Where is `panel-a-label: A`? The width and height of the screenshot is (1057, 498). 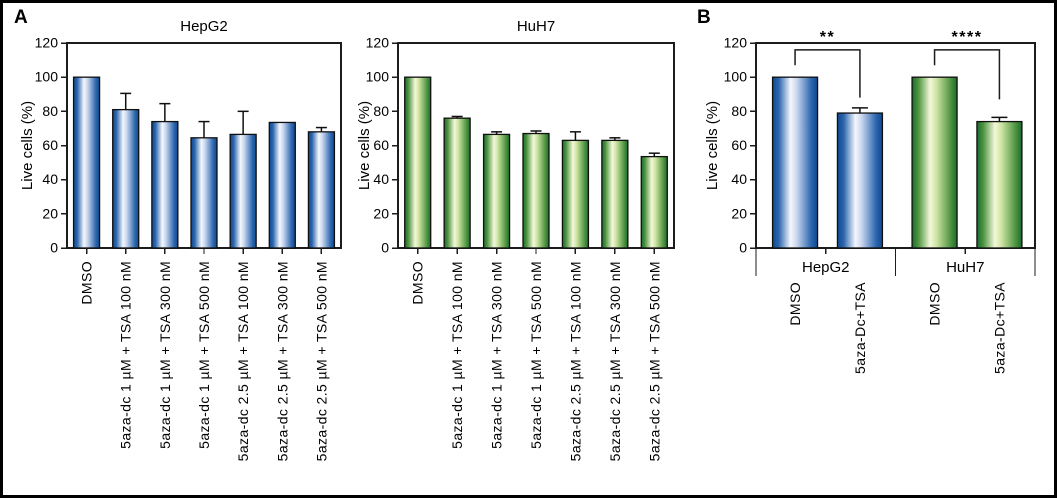 panel-a-label: A is located at coordinates (21, 17).